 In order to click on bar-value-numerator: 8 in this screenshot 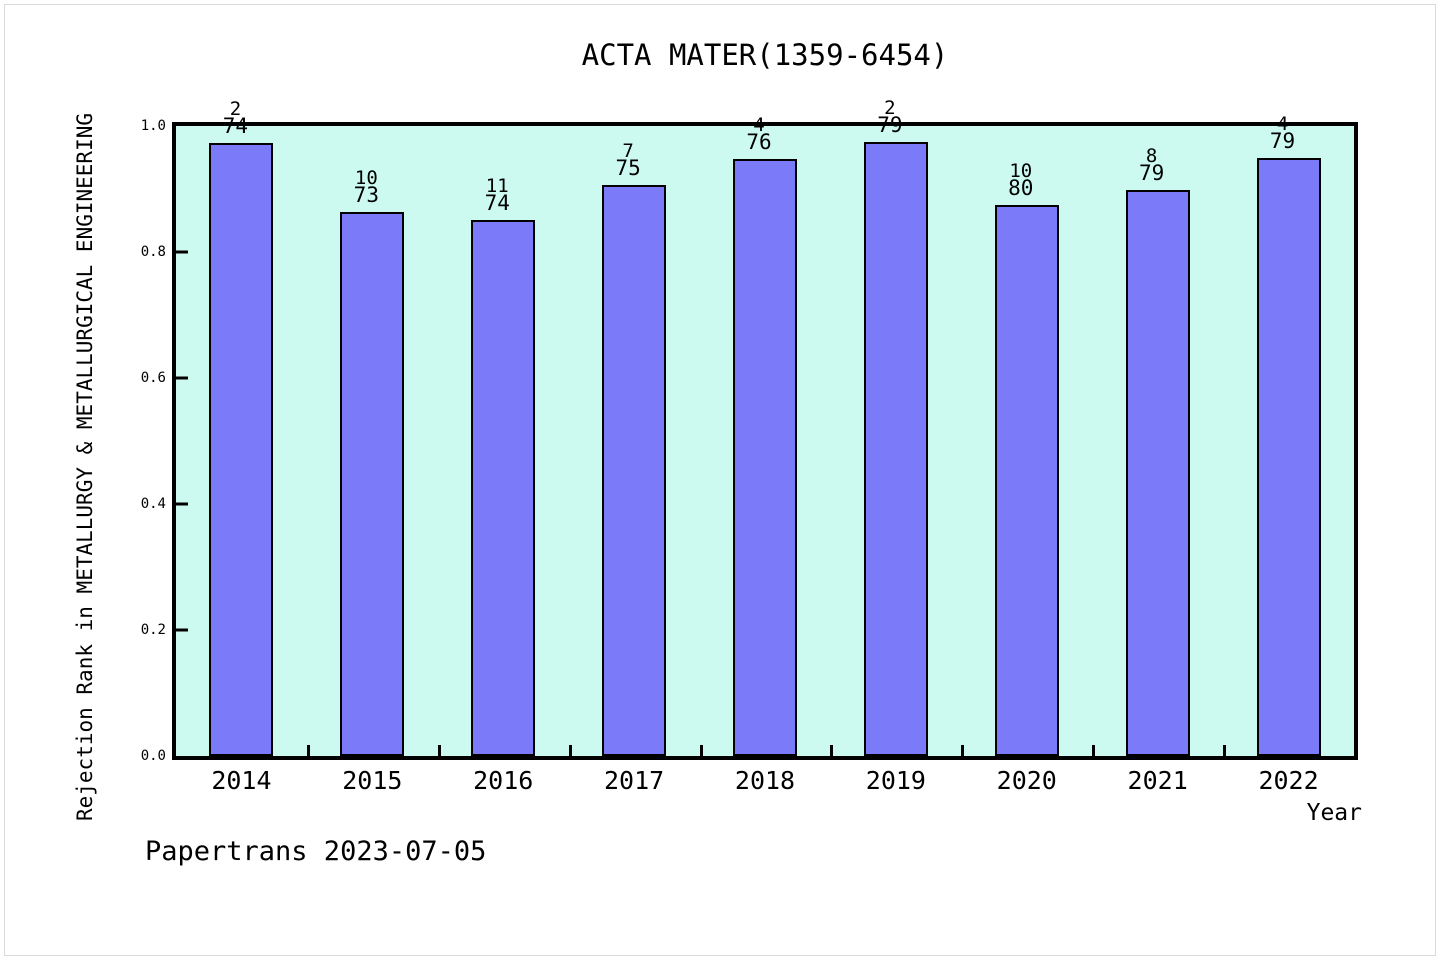, I will do `click(1151, 155)`.